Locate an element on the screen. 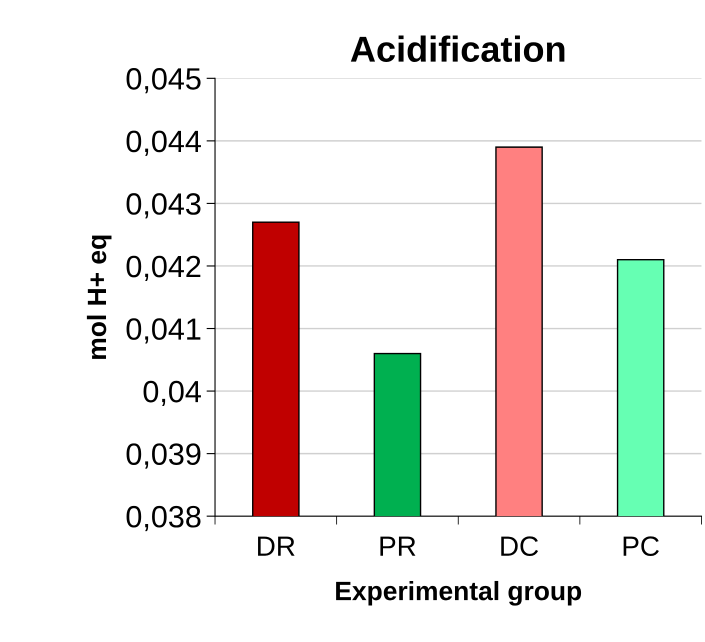  x-tick-label: PC is located at coordinates (641, 546).